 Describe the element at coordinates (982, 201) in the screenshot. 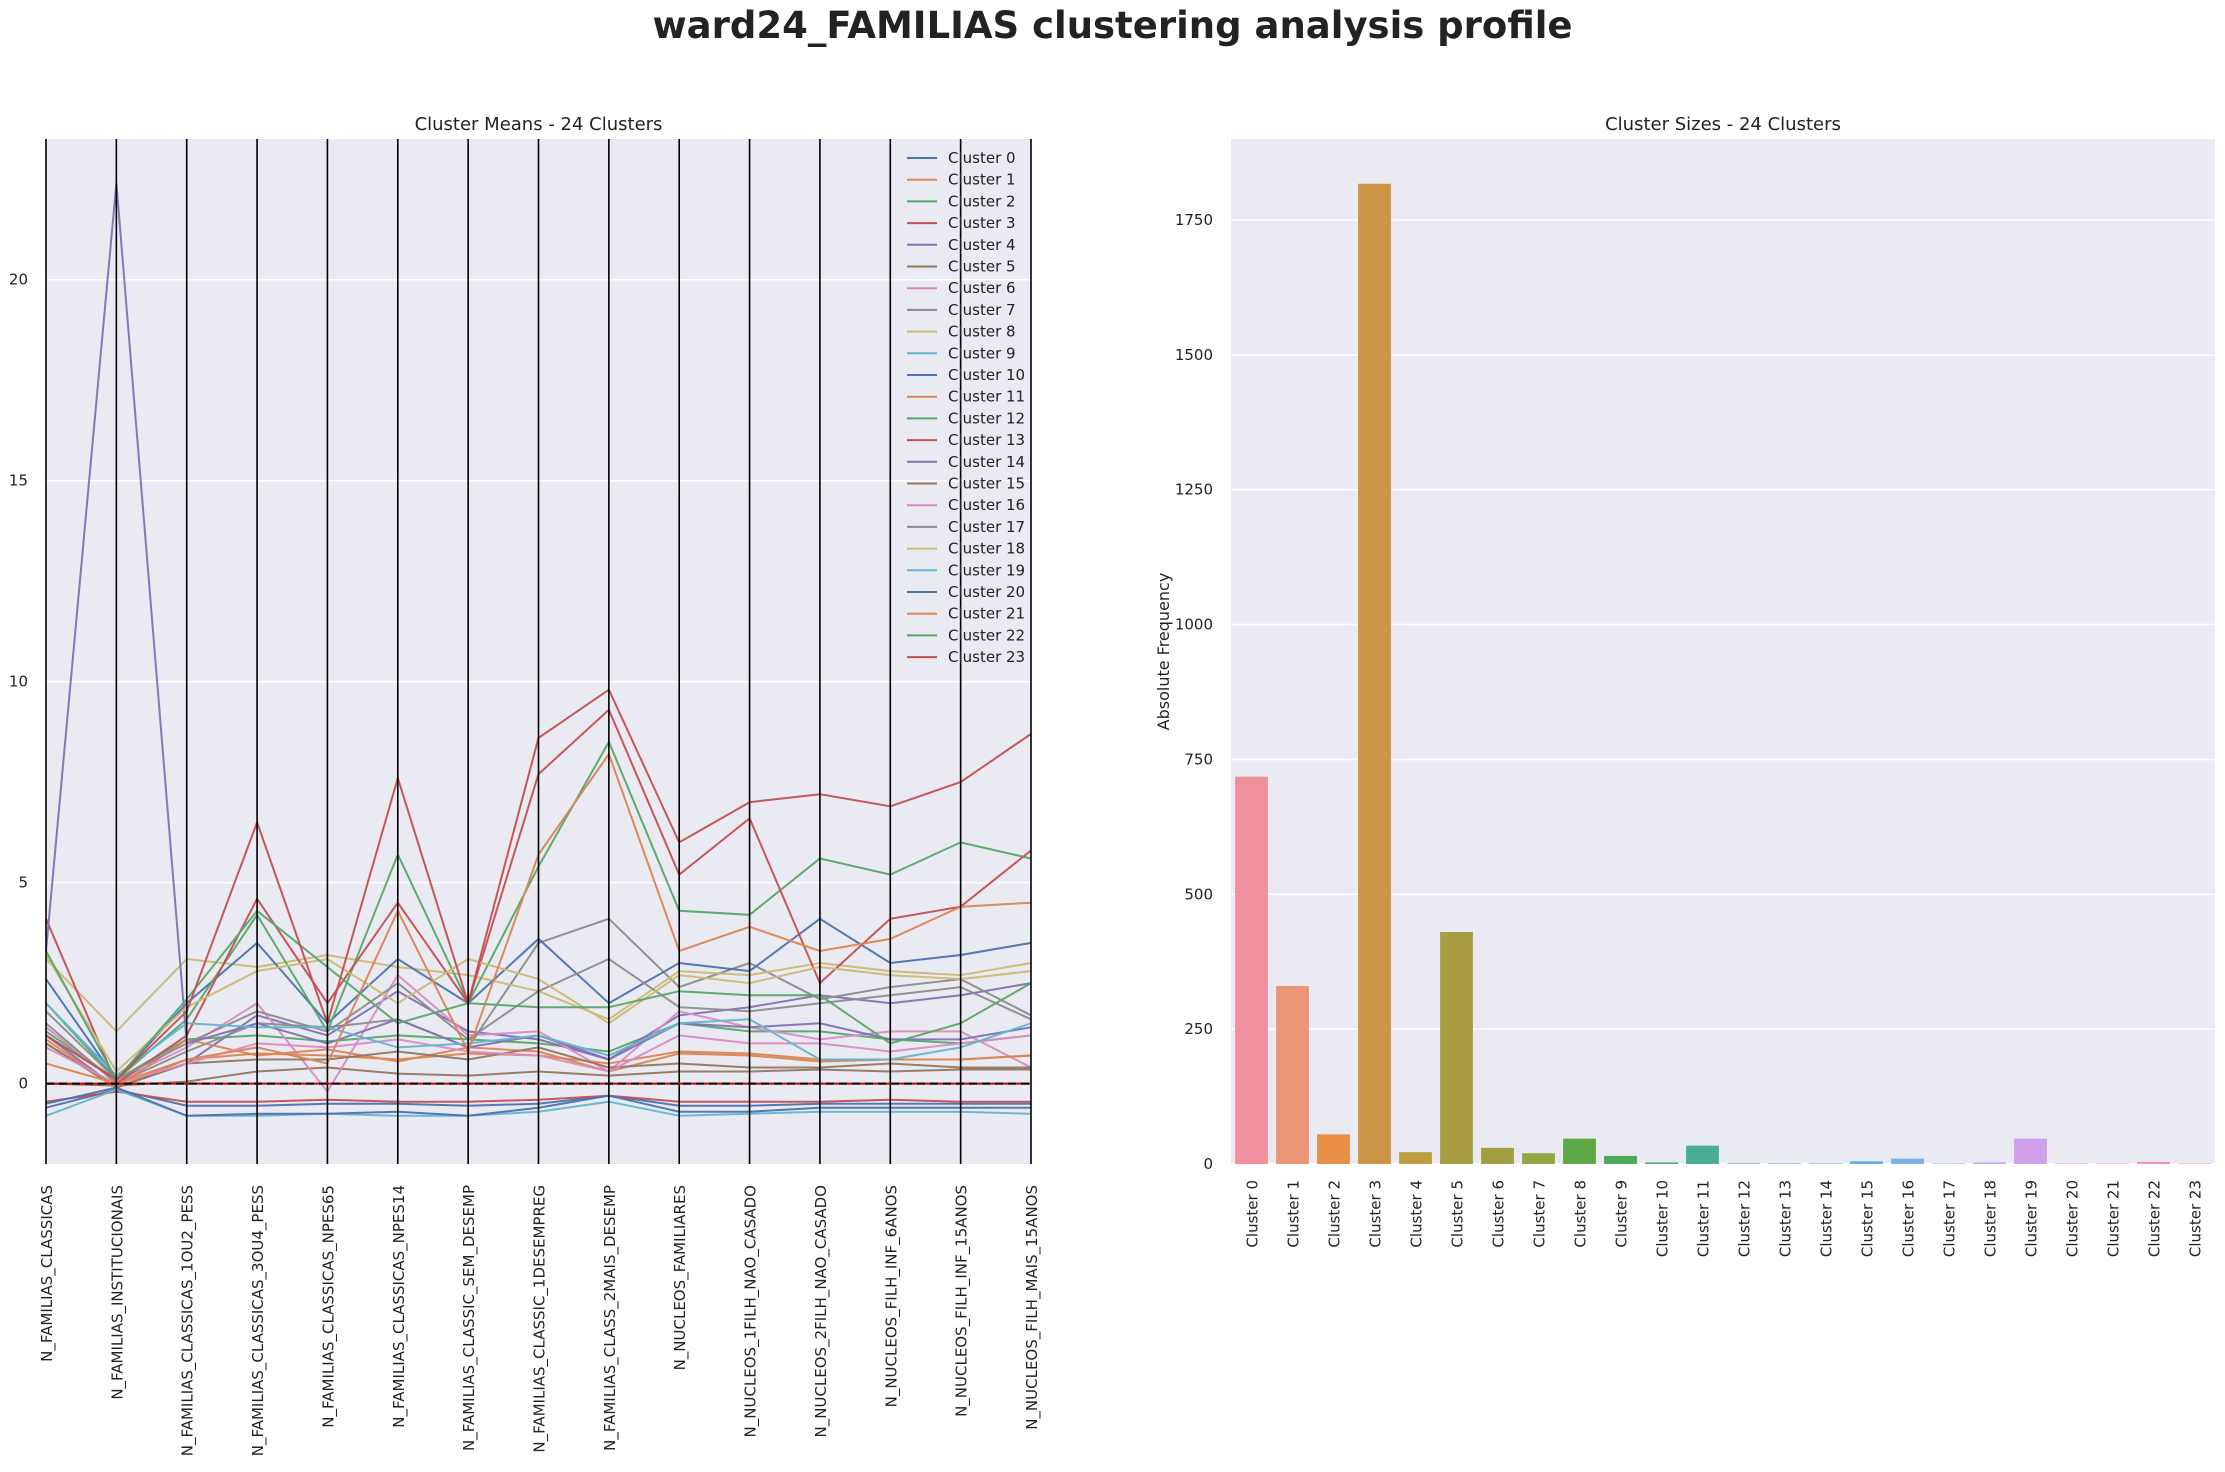

I see `legend-label: Cluster 2` at that location.